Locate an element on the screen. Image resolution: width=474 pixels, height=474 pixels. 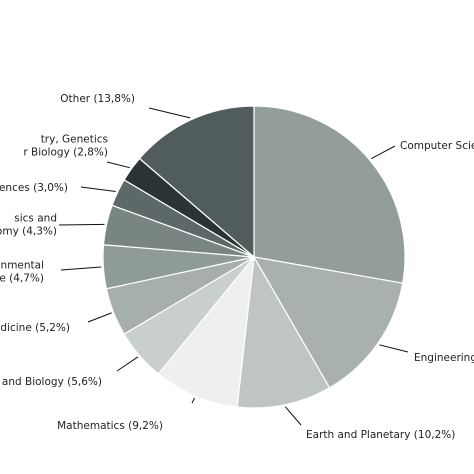
slice-label: try, Genetics r Biology (2,8%) is located at coordinates (65, 146).